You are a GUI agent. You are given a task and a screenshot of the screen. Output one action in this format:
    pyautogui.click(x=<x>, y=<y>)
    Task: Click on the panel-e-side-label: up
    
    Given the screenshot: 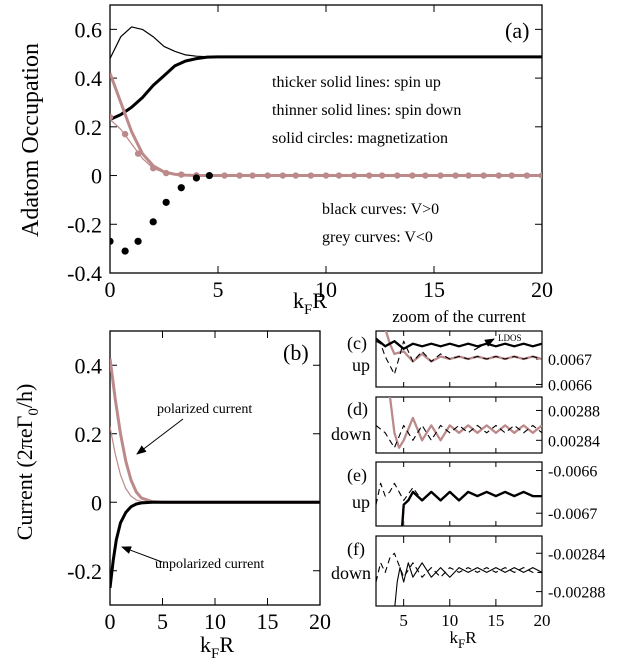 What is the action you would take?
    pyautogui.click(x=361, y=502)
    